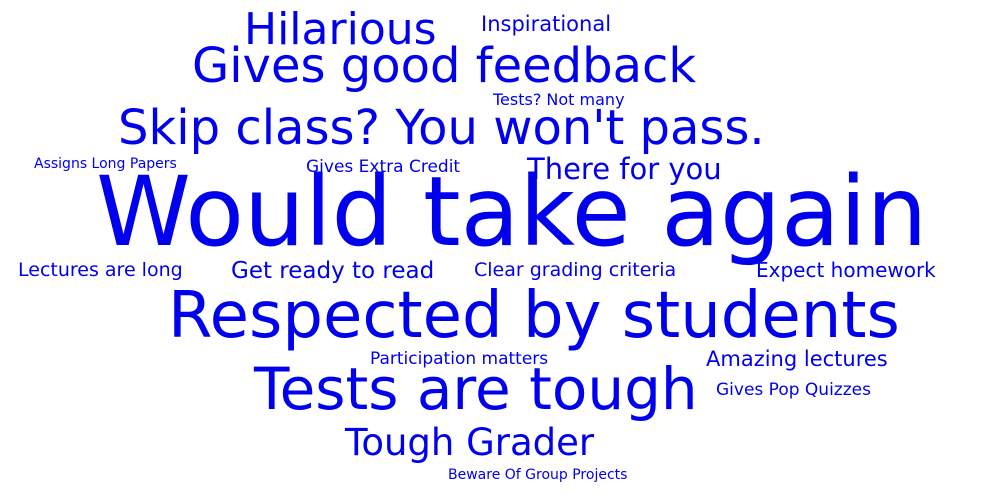 Image resolution: width=1002 pixels, height=498 pixels. Describe the element at coordinates (105, 164) in the screenshot. I see `tag-assigns-long-papers: Assigns Long Papers` at that location.